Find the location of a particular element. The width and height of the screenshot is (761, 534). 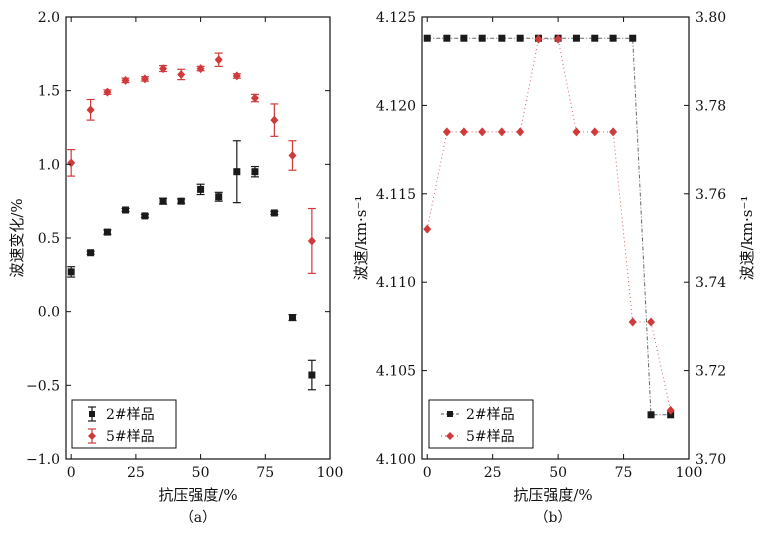

panel-b-ylabel-left: 波速/km·s⁻¹ is located at coordinates (361, 238).